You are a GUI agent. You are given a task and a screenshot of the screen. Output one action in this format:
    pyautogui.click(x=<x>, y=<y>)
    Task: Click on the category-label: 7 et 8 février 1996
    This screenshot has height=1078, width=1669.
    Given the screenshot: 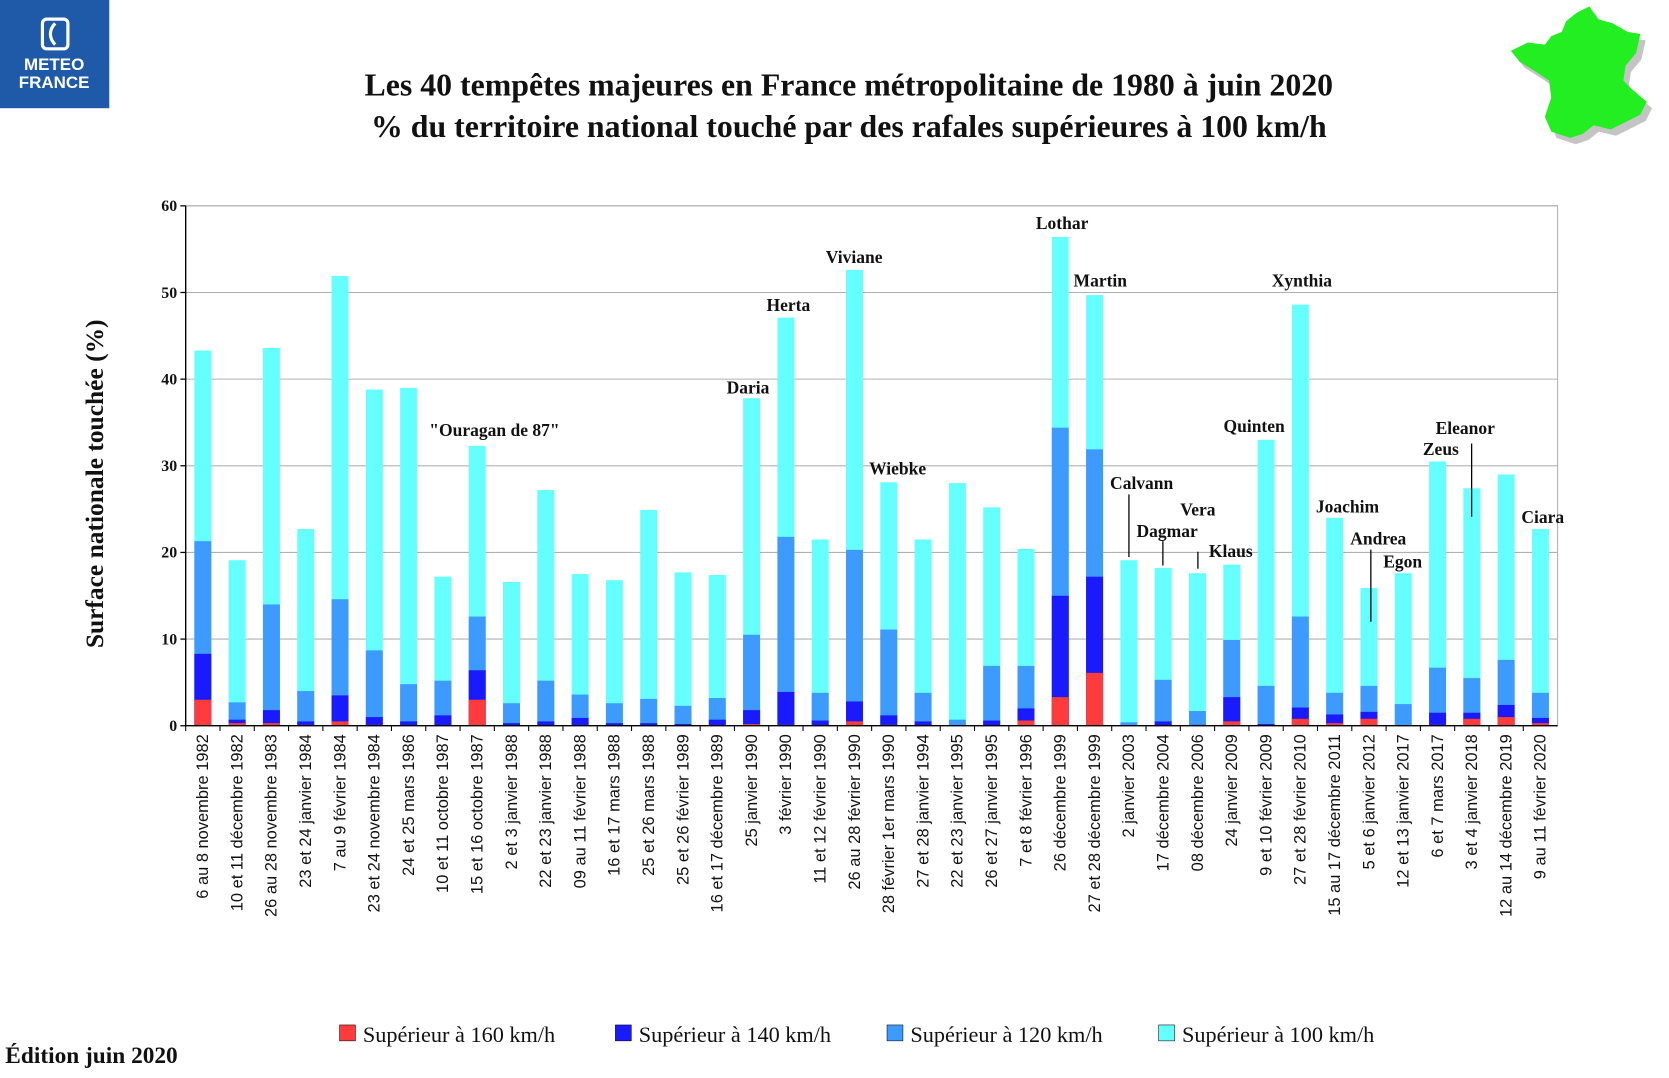 What is the action you would take?
    pyautogui.click(x=1026, y=800)
    